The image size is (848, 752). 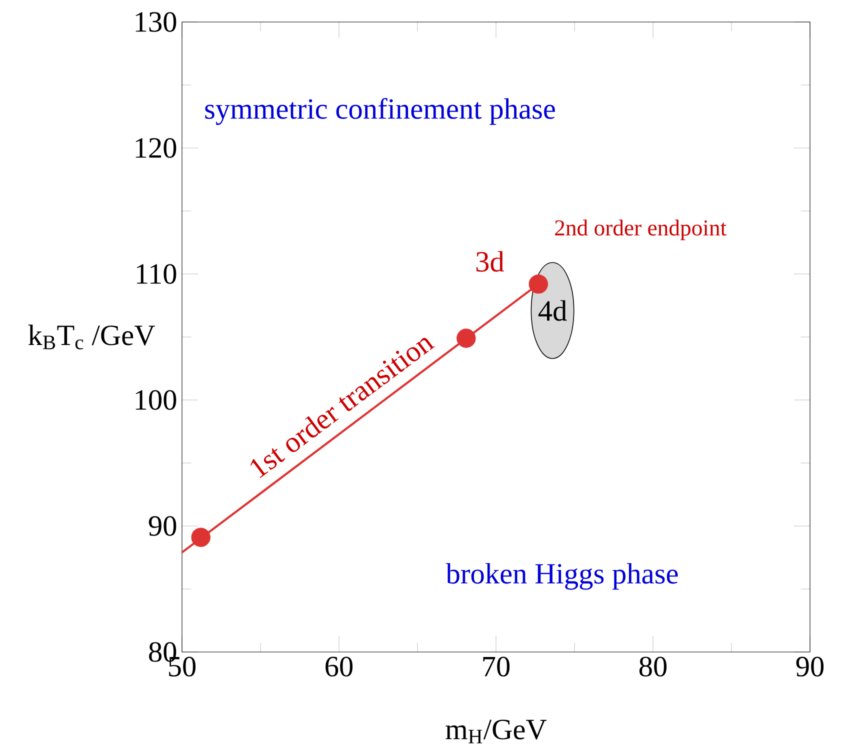 What do you see at coordinates (552, 310) in the screenshot?
I see `annotation: 4d` at bounding box center [552, 310].